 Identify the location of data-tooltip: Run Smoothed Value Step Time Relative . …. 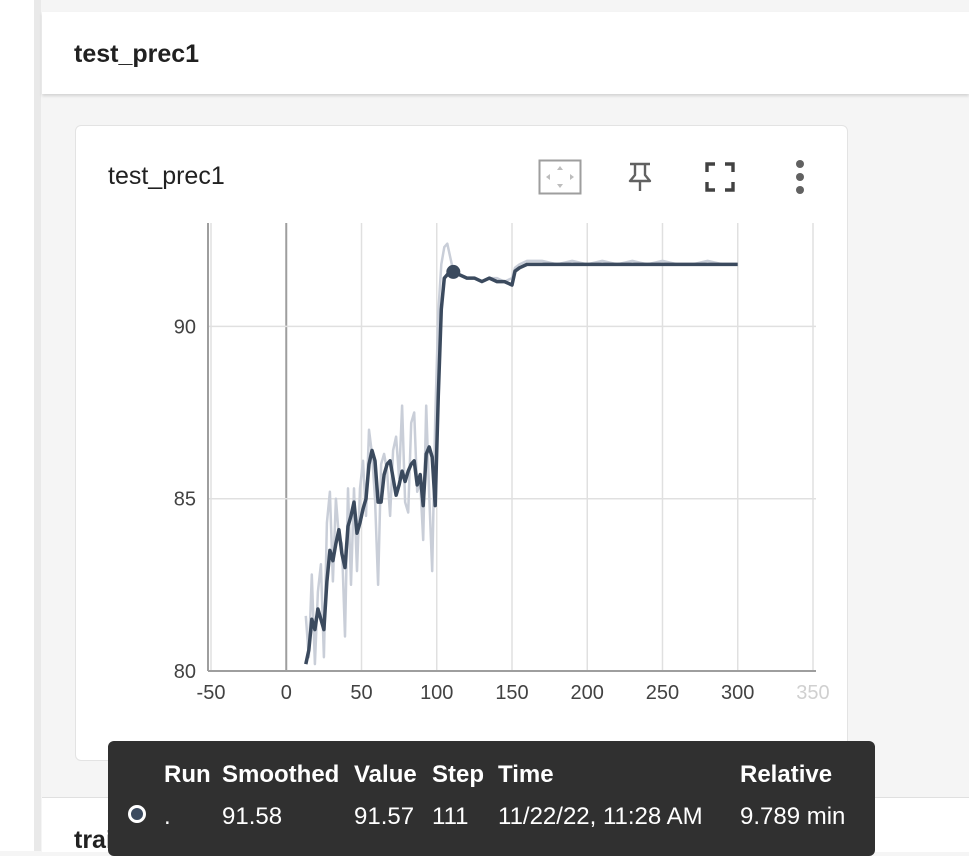
(491, 798).